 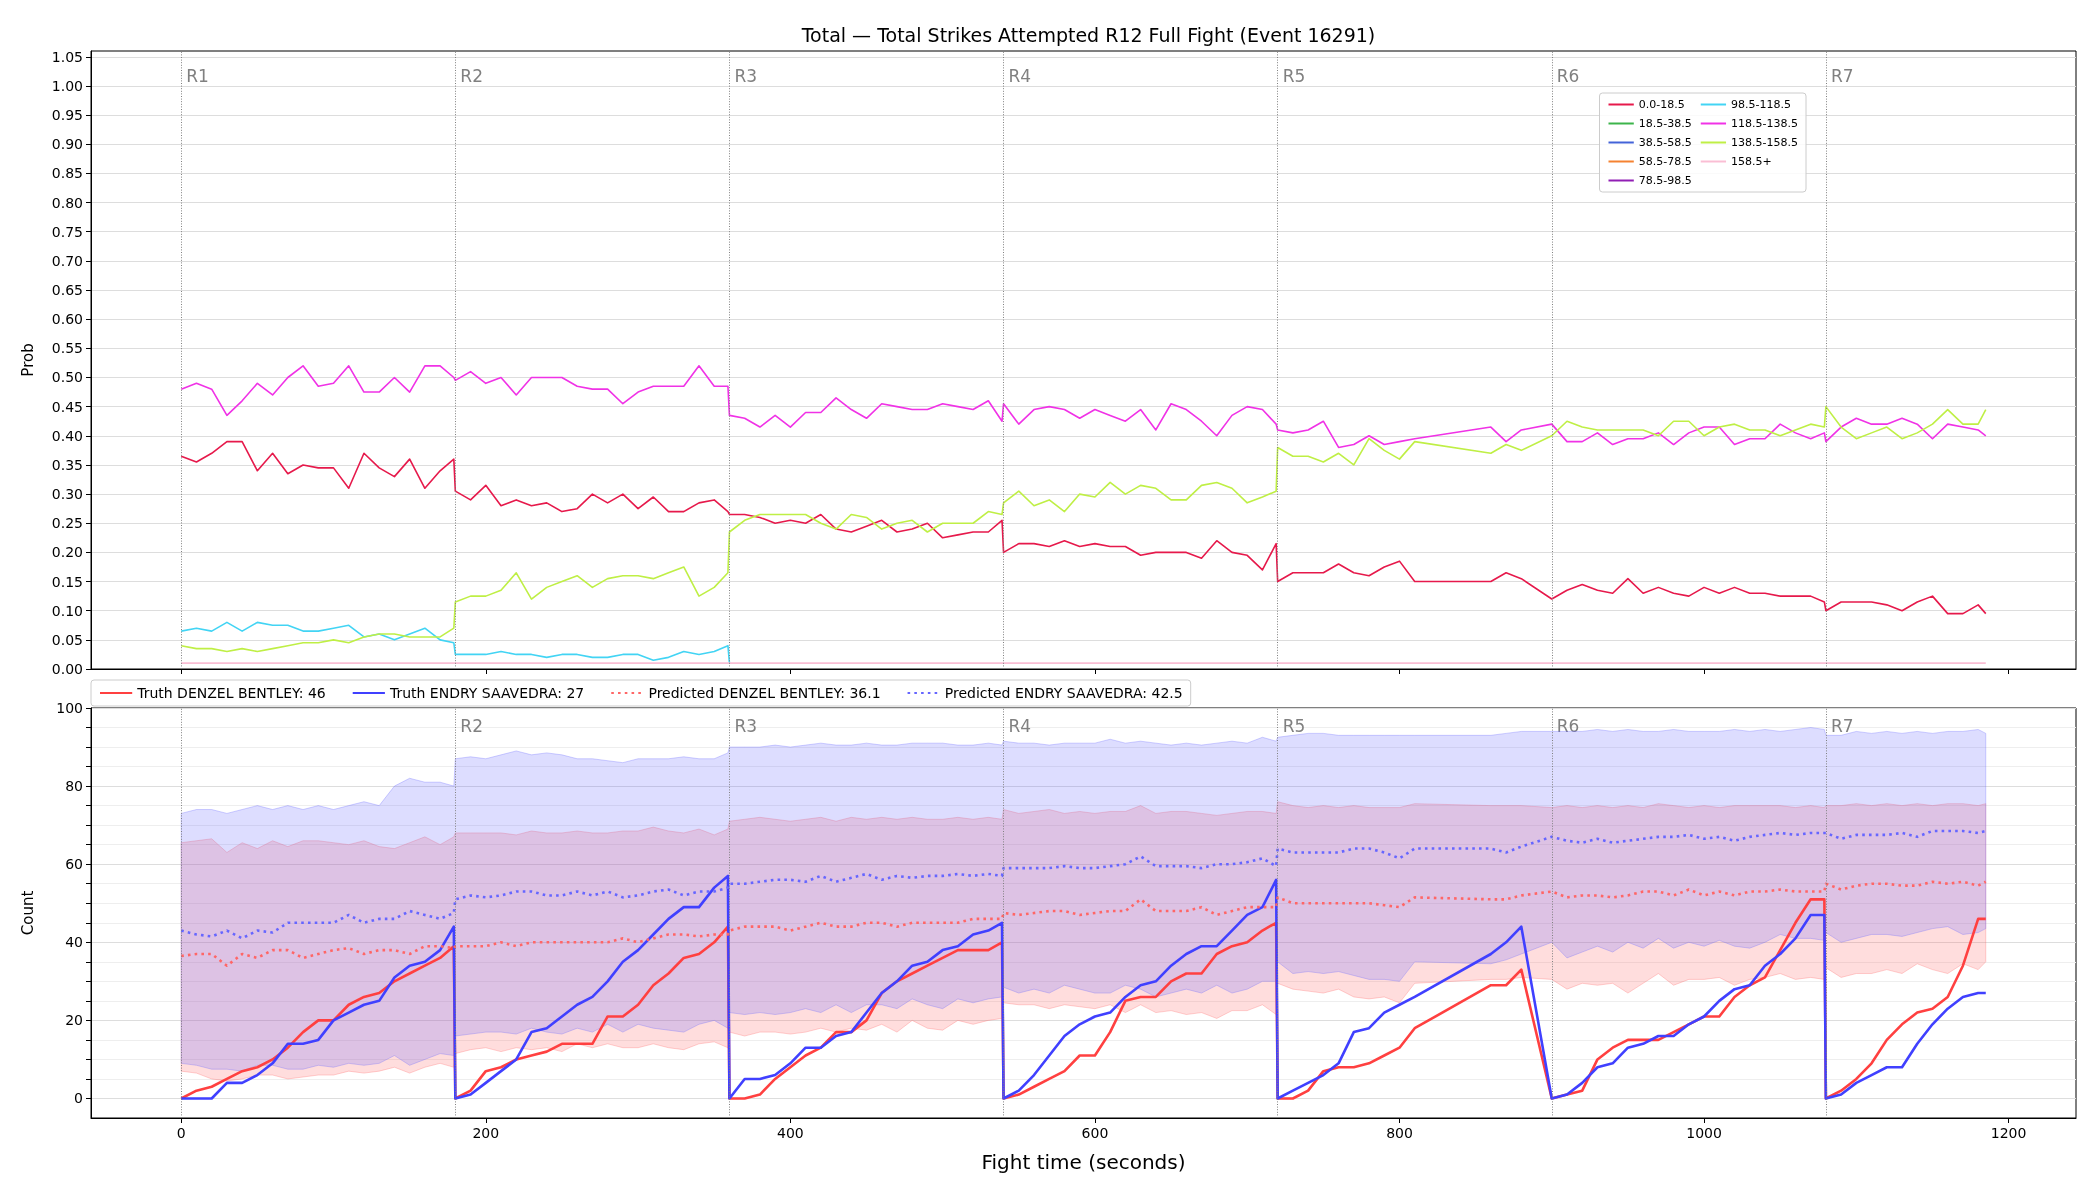 What do you see at coordinates (74, 864) in the screenshot?
I see `y-tick-label: 60` at bounding box center [74, 864].